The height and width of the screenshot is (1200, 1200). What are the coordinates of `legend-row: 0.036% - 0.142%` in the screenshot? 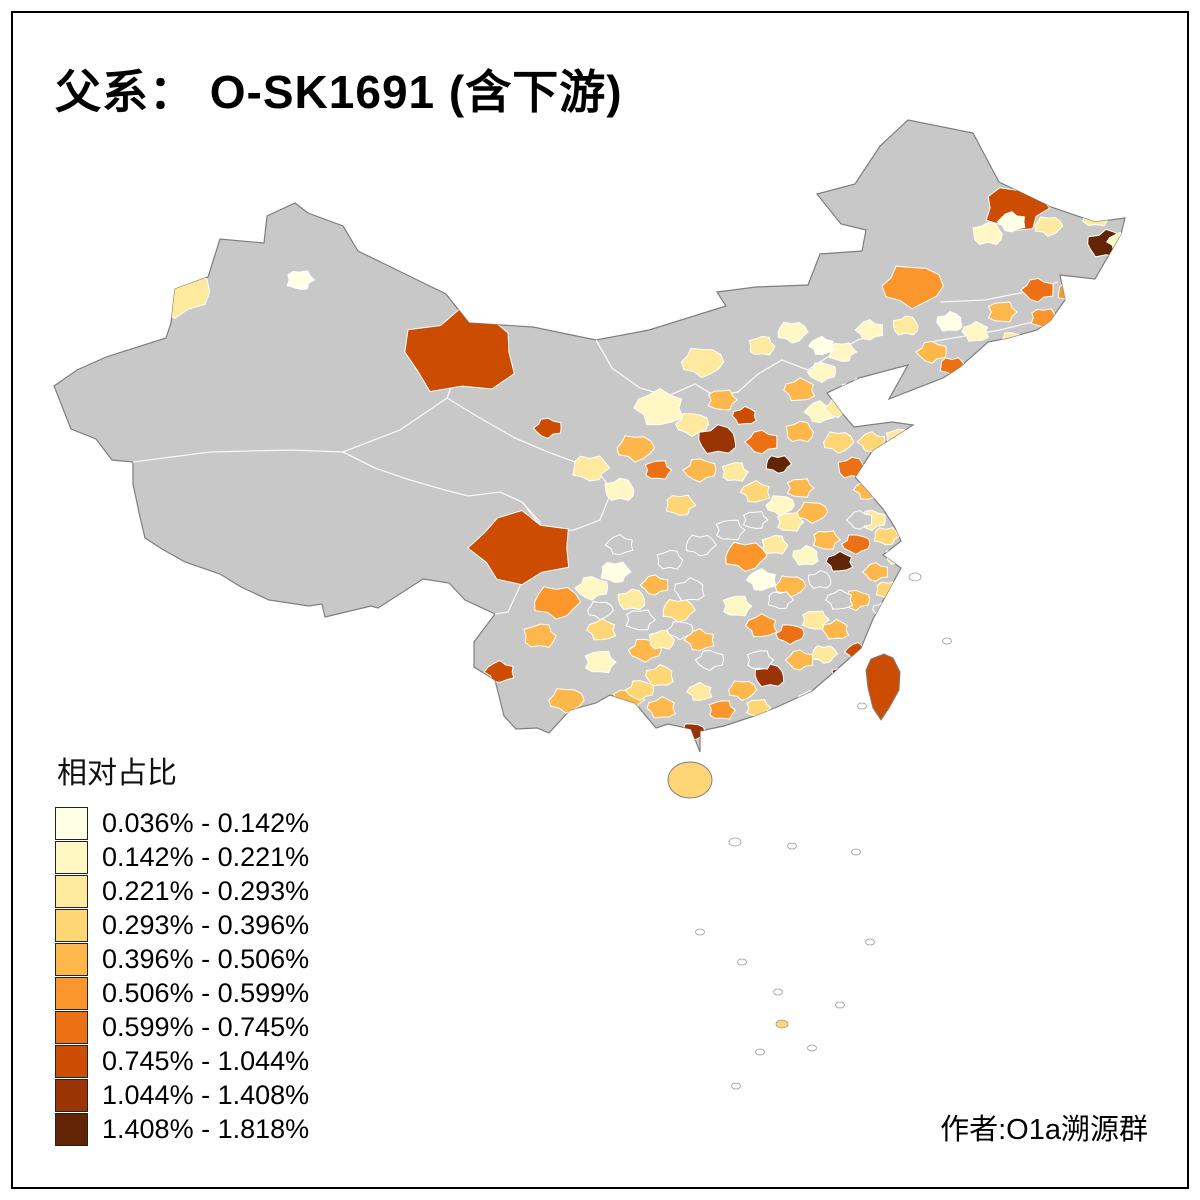 It's located at (182, 823).